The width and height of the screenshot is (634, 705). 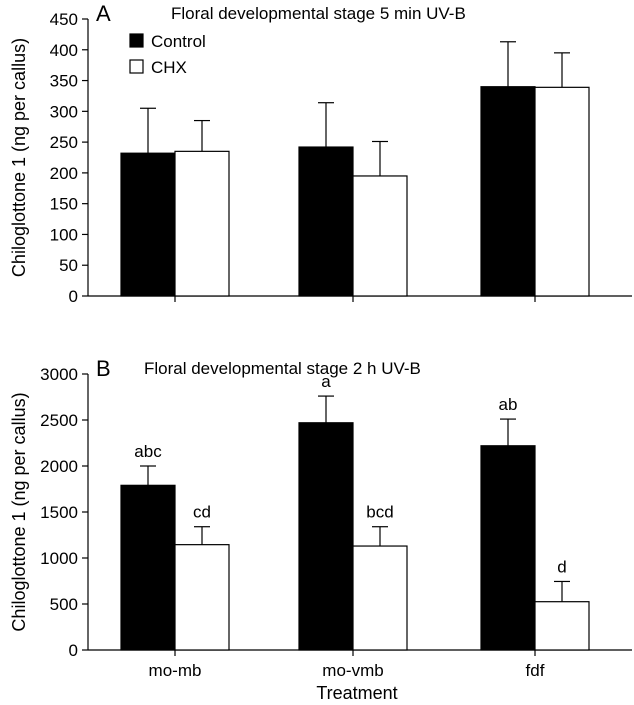 I want to click on significance-label: a, so click(x=326, y=381).